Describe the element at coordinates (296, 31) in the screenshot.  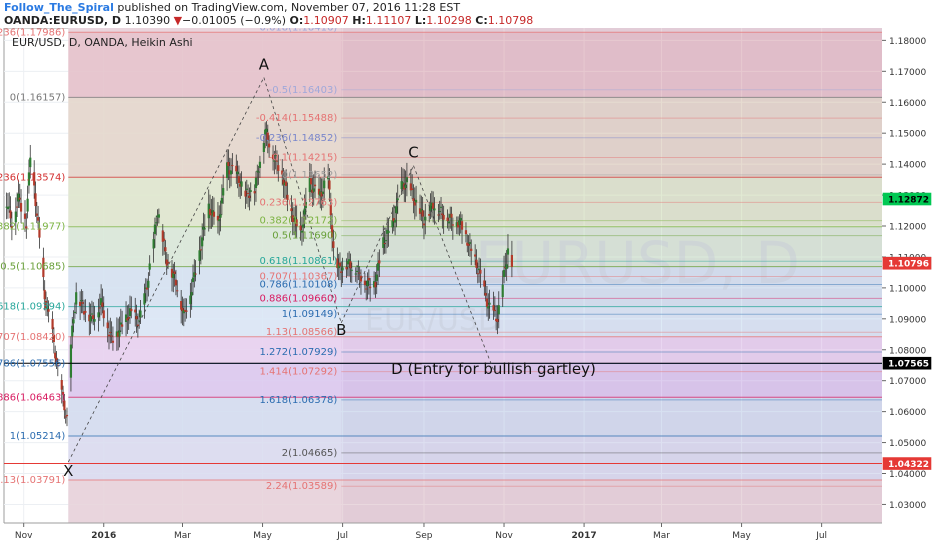
I see `fib-label: -0.618(1.18416)` at that location.